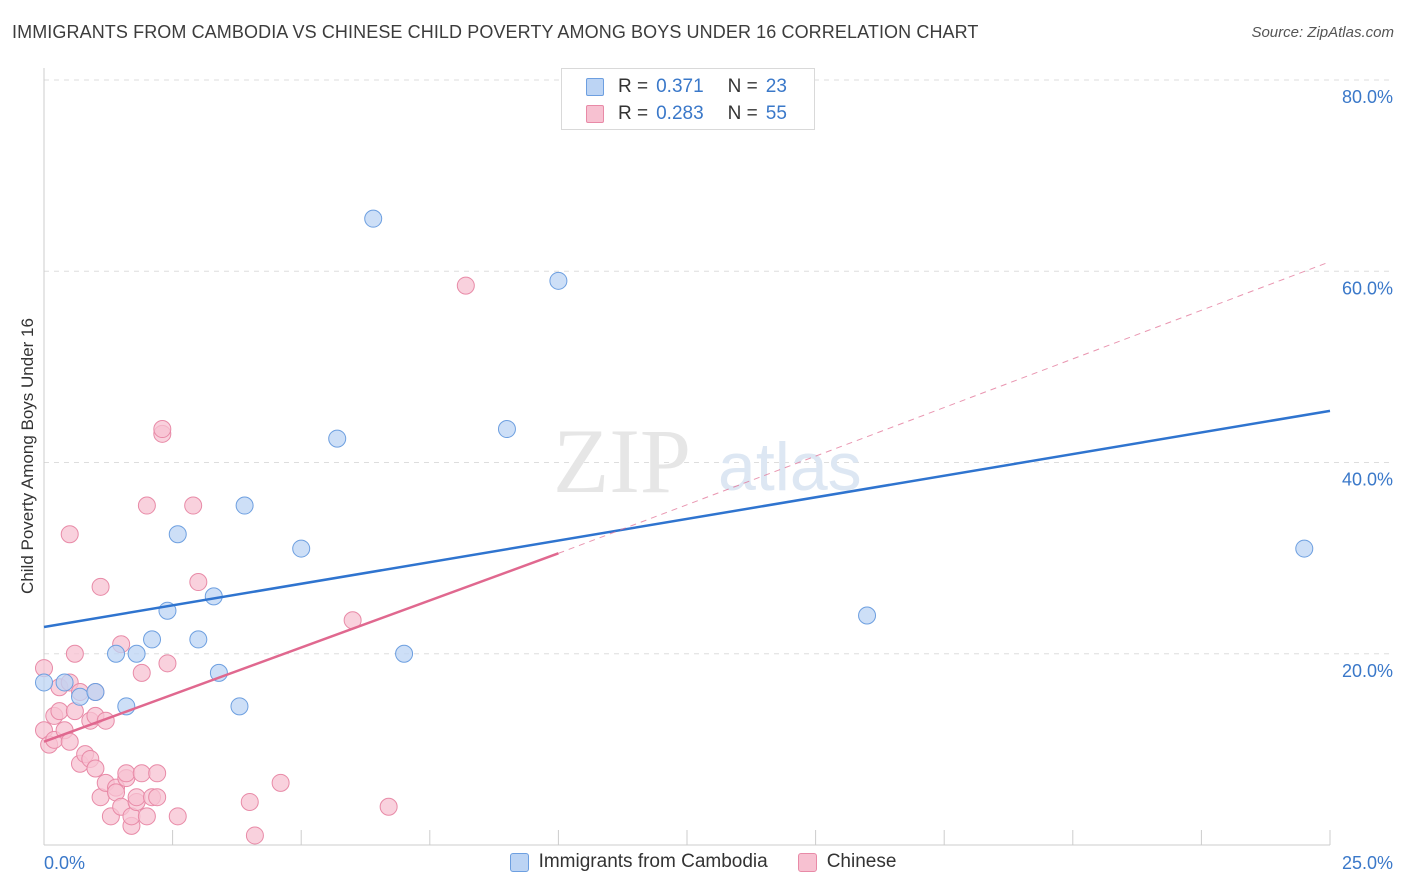  I want to click on x-tick-label-min: 0.0%, so click(64, 863).